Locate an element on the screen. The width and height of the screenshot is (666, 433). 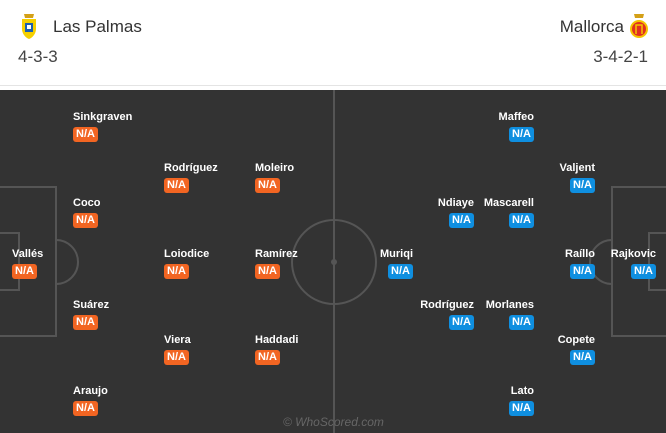
player-lato: Lato N/A is located at coordinates (521, 400).